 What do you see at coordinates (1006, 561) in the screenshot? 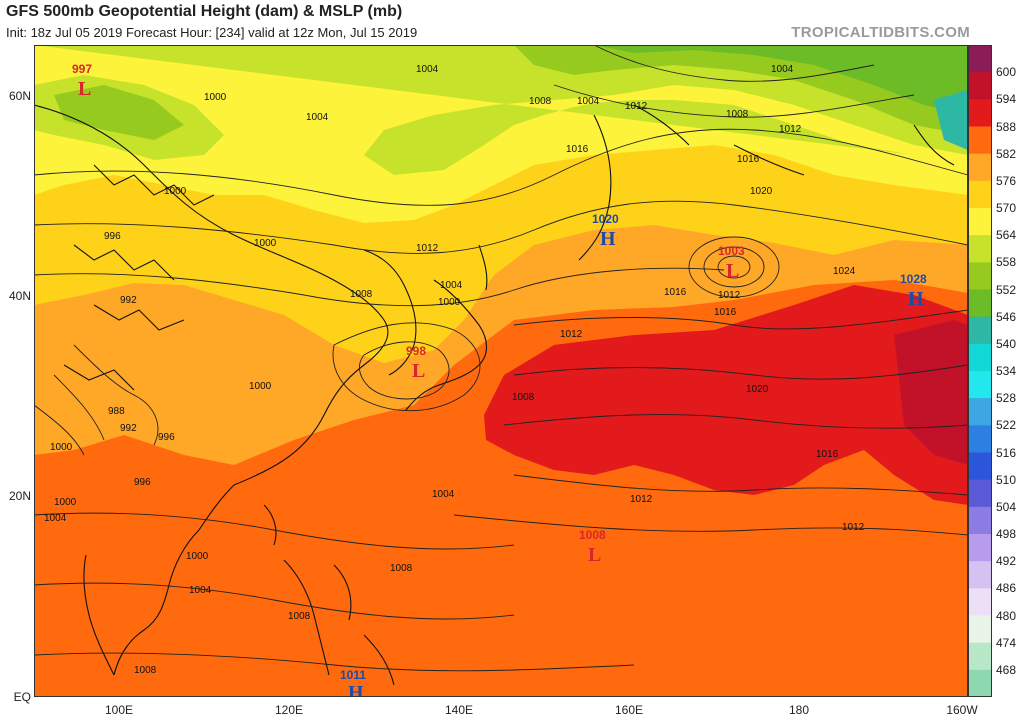
I see `colorbar-tick-label: 492` at bounding box center [1006, 561].